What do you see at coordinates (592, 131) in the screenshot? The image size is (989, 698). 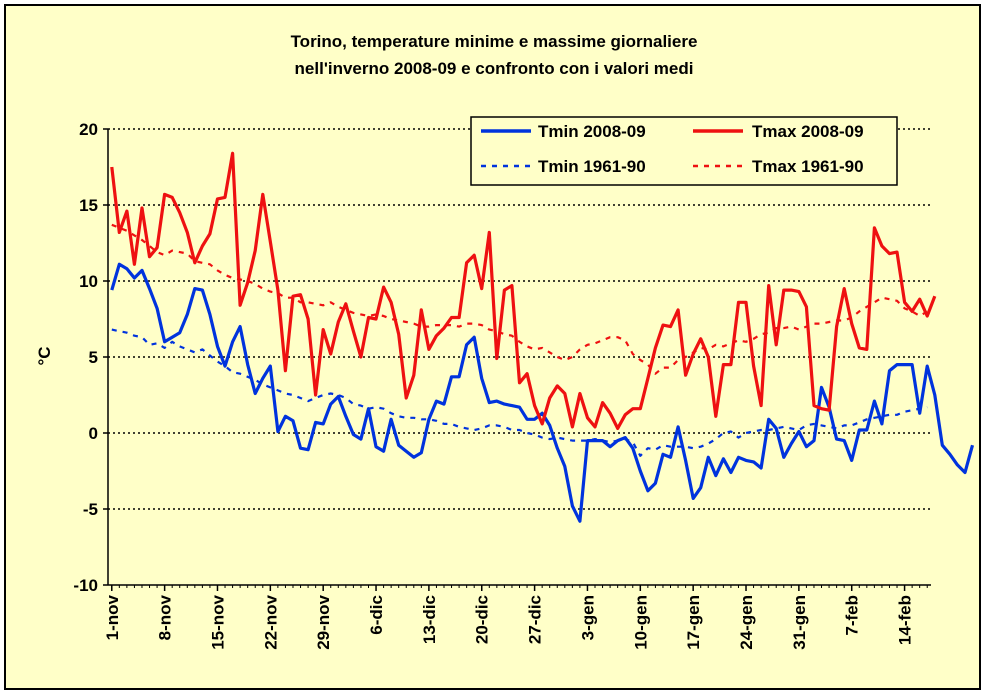 I see `legend-label-tmin-2008: Tmin 2008-09` at bounding box center [592, 131].